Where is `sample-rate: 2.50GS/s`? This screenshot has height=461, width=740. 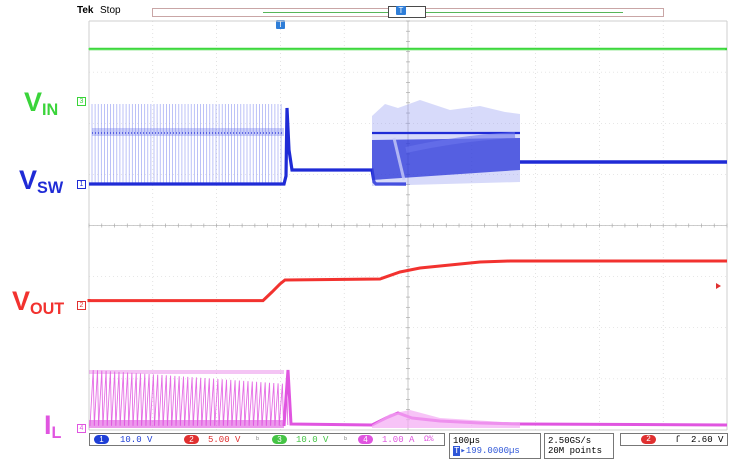 sample-rate: 2.50GS/s is located at coordinates (570, 441).